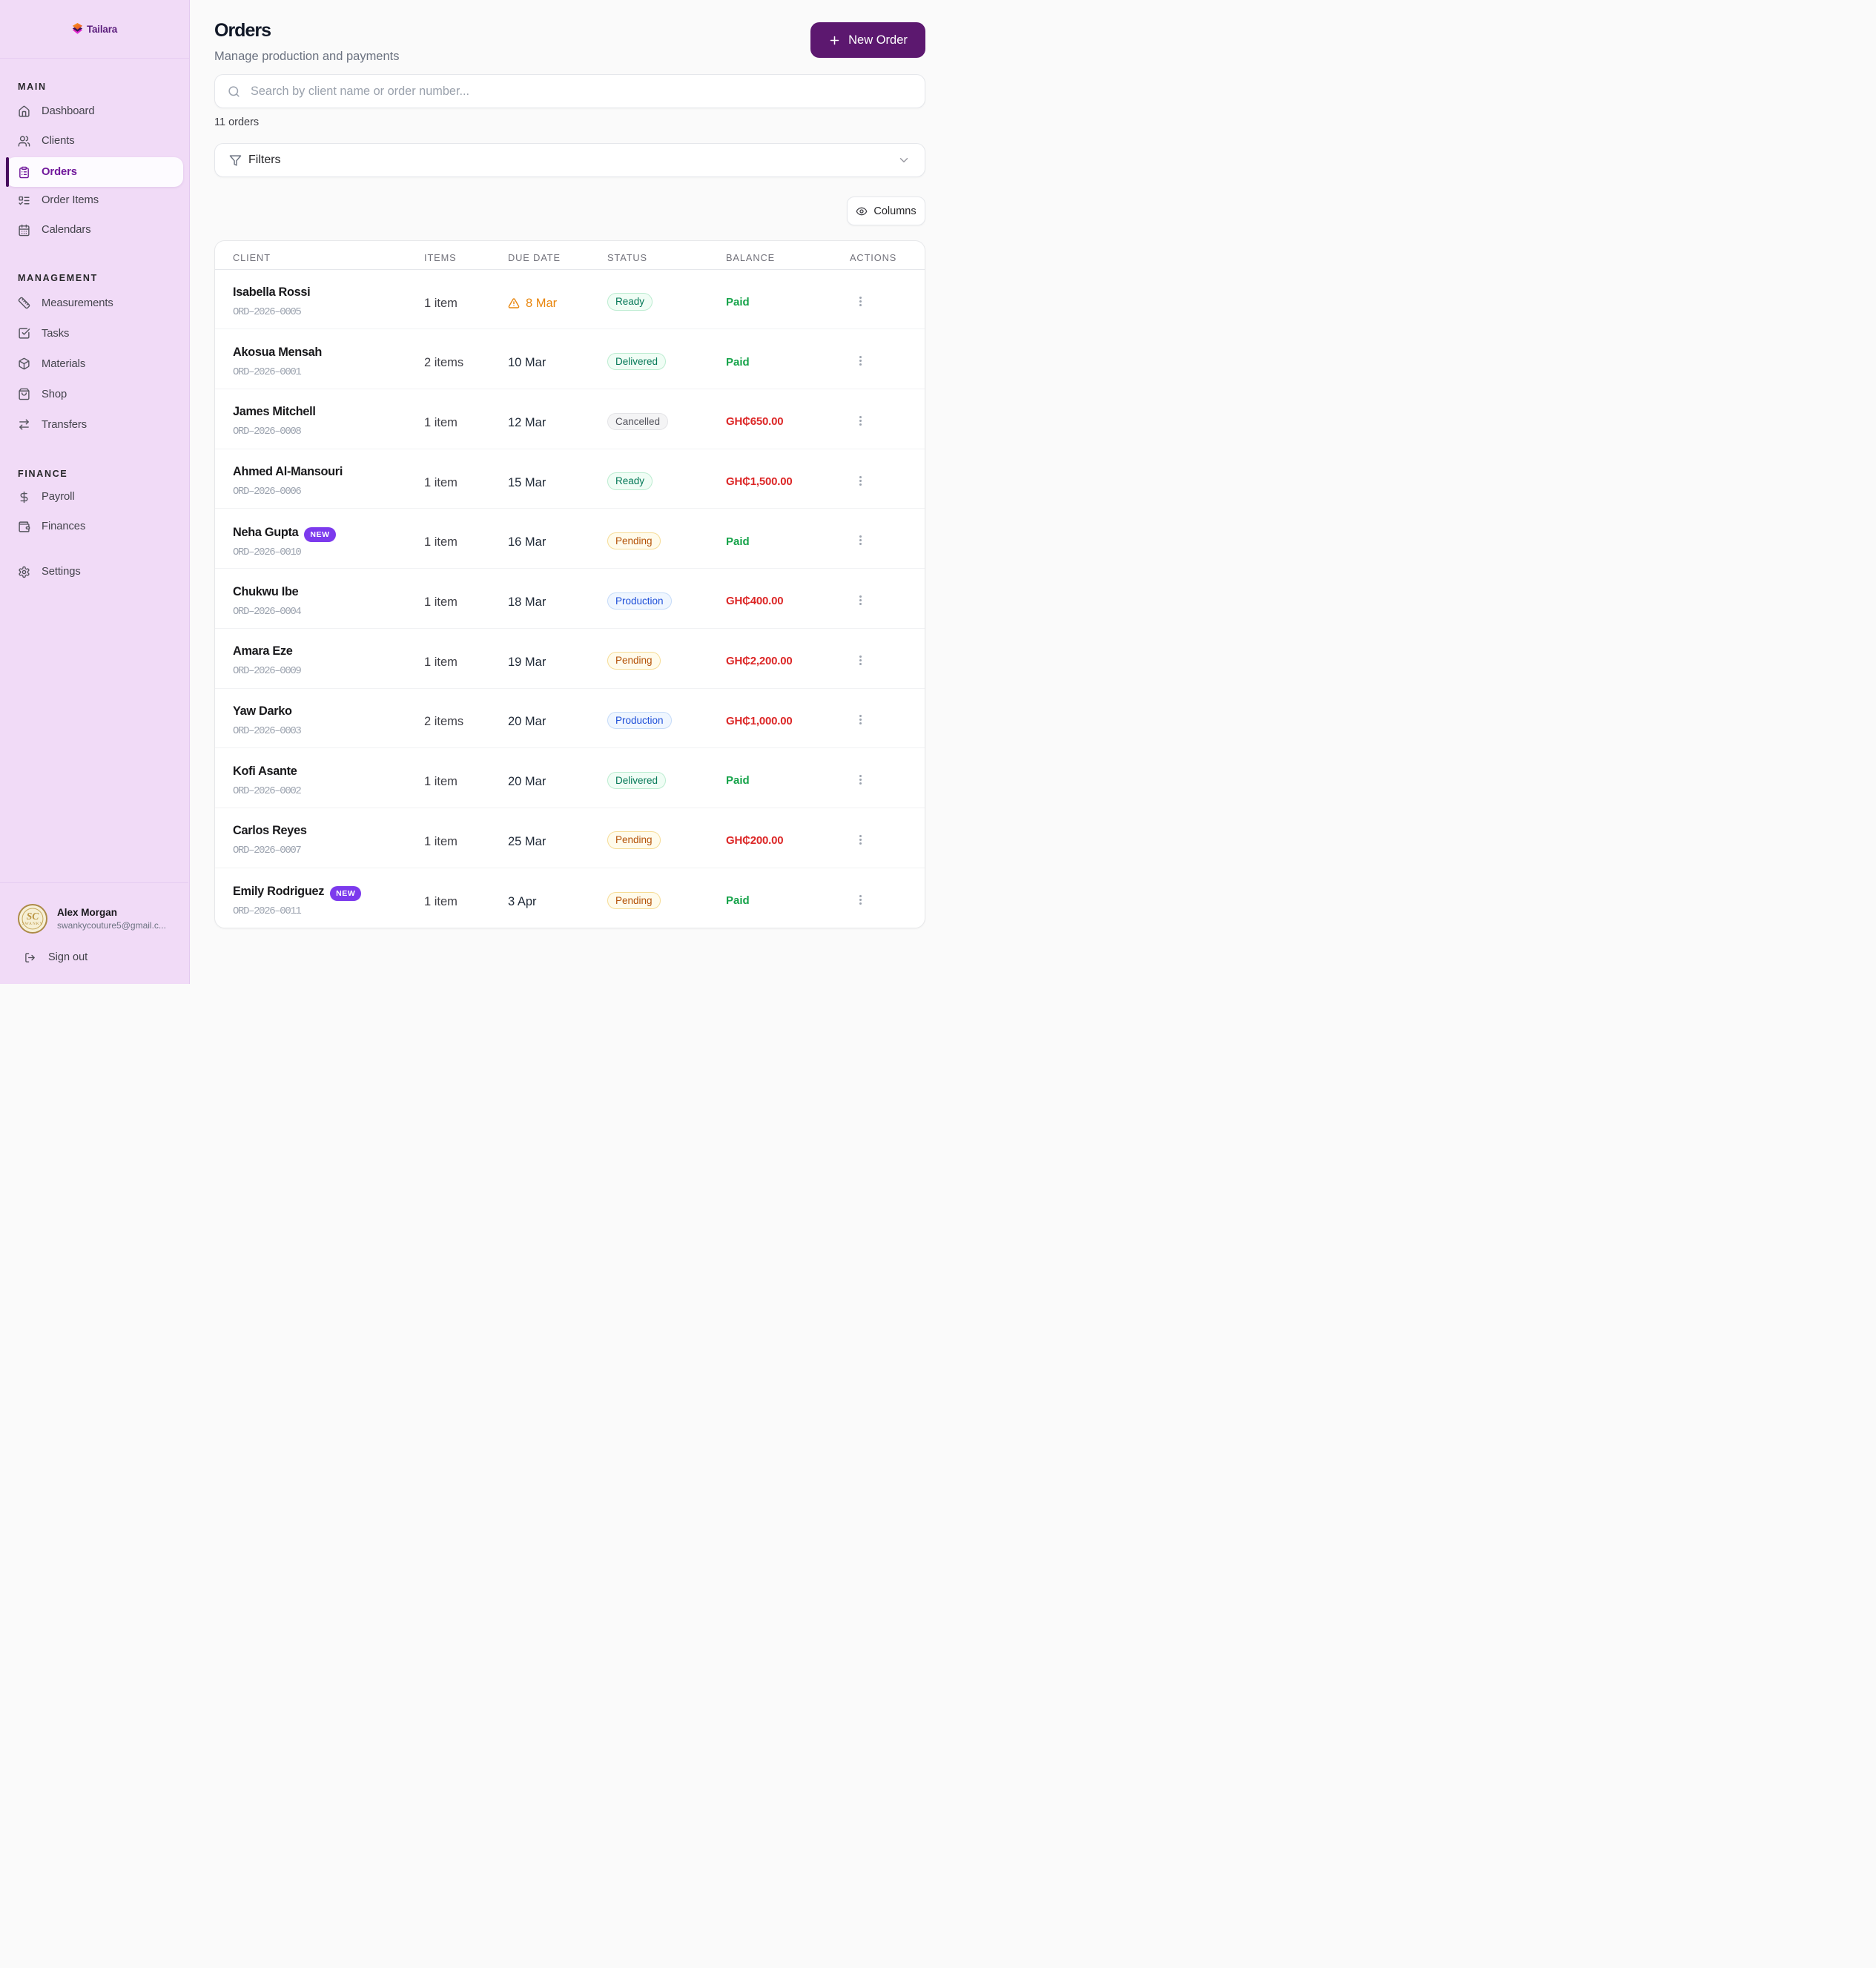  I want to click on svg-text: SWANKY, so click(33, 924).